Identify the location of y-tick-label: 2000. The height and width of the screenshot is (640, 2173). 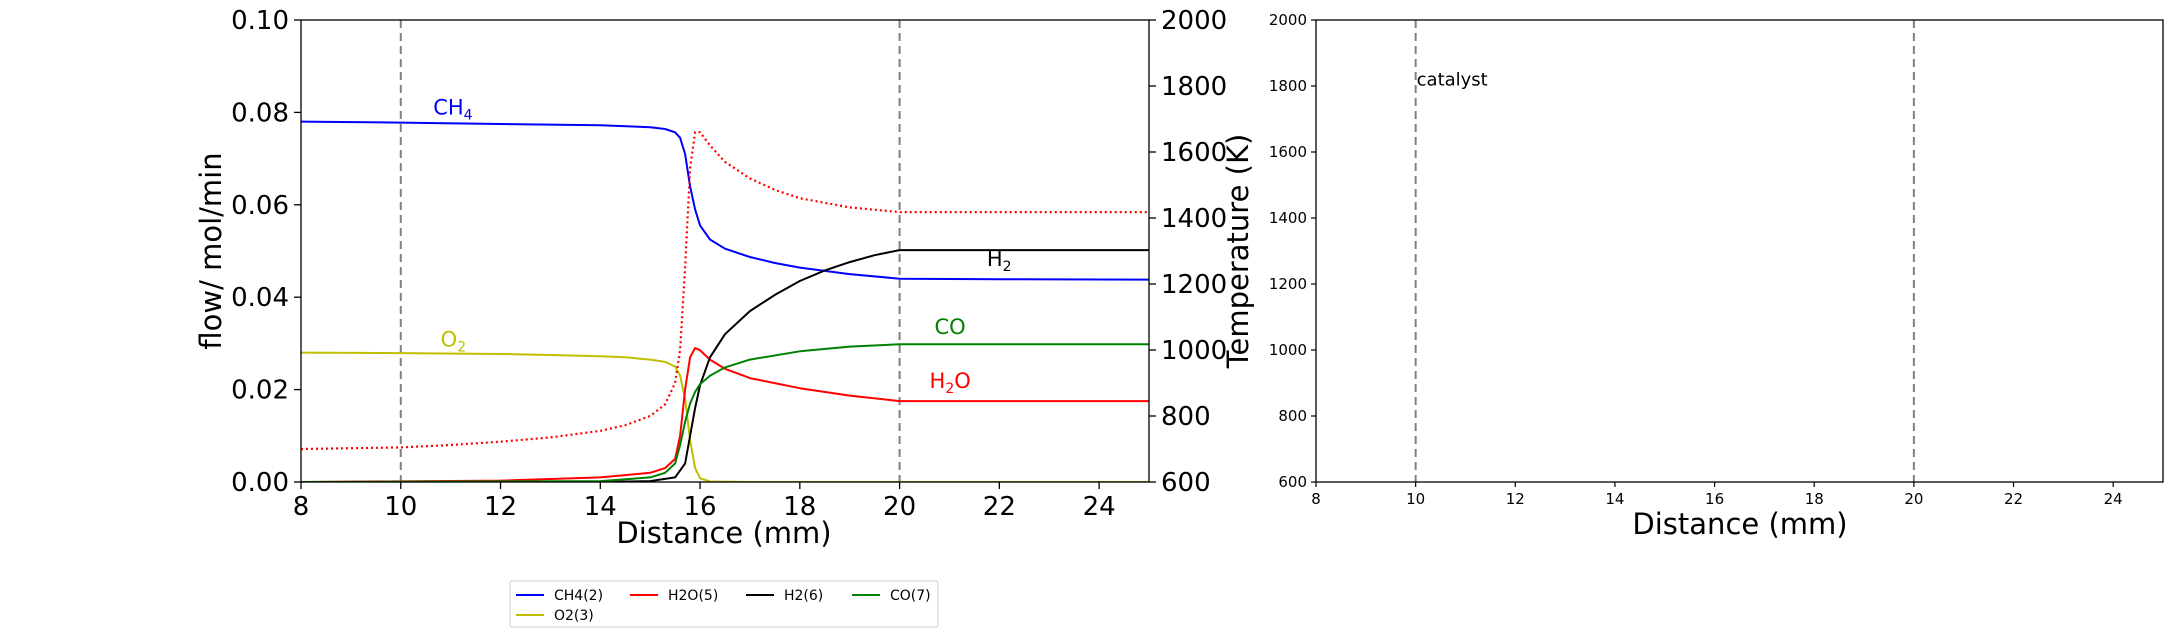
(1288, 20).